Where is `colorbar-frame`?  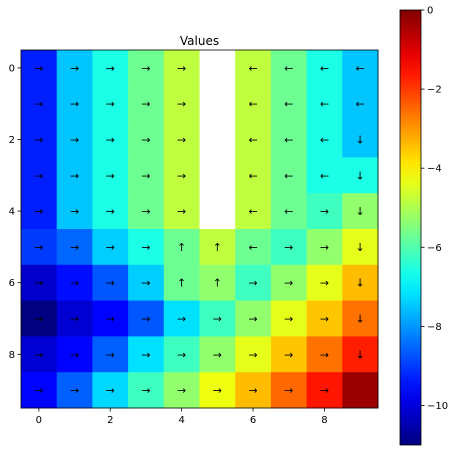
colorbar-frame is located at coordinates (410, 227).